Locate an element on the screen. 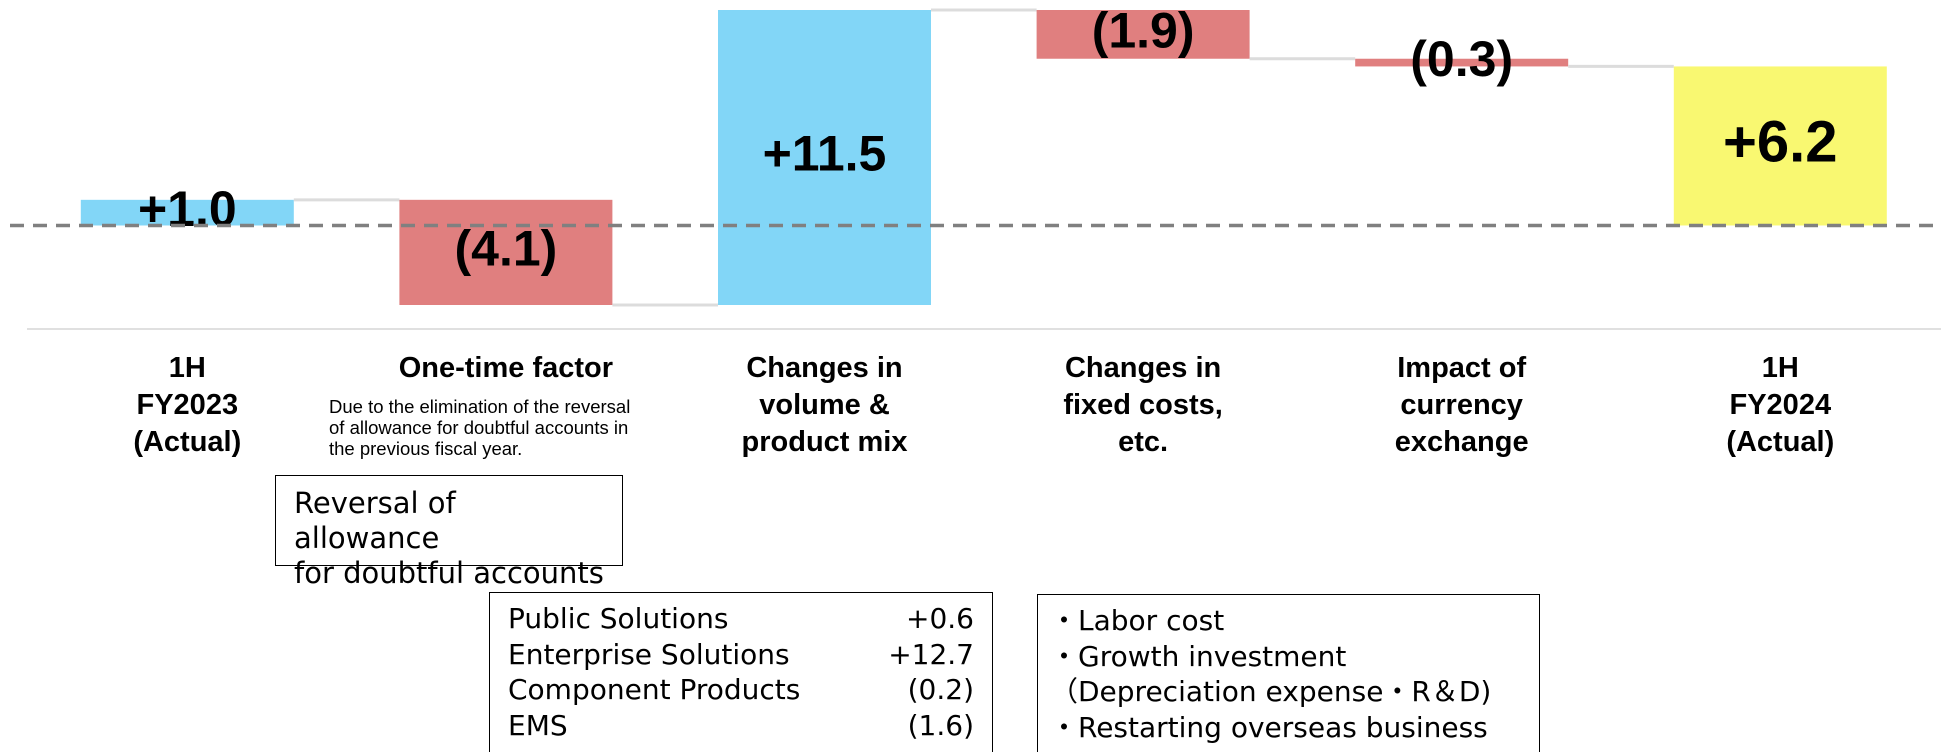 This screenshot has height=752, width=1941. segment-row: EMS (1.6) is located at coordinates (741, 726).